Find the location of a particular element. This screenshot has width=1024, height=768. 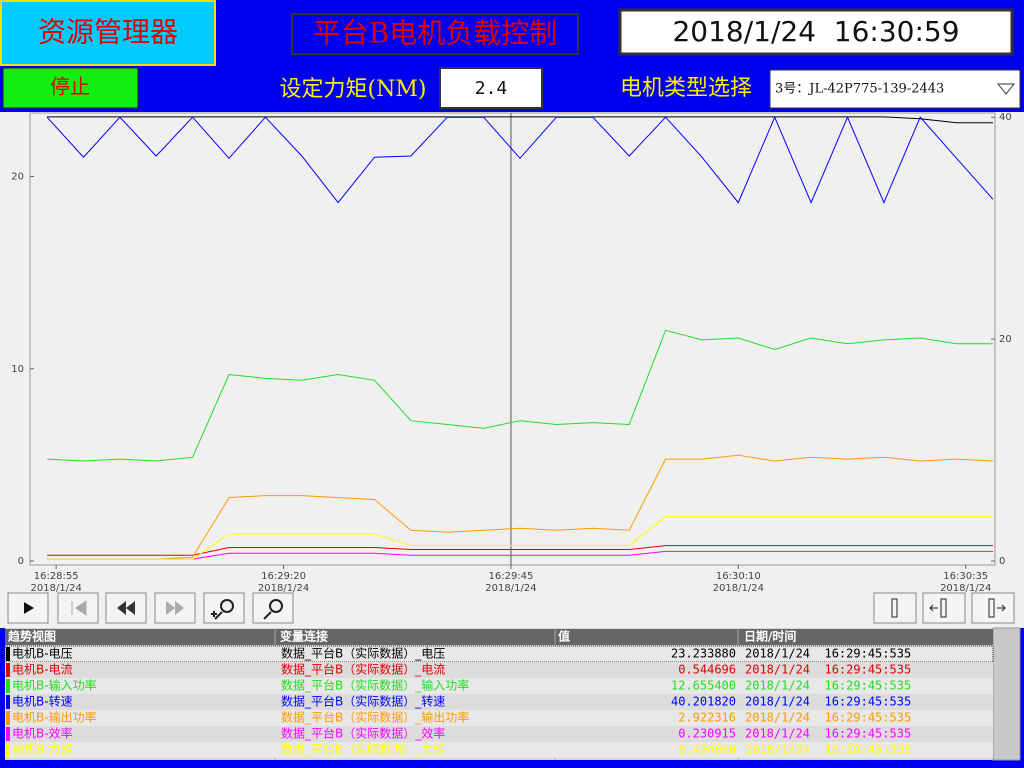

ruler-icon is located at coordinates (894, 608).